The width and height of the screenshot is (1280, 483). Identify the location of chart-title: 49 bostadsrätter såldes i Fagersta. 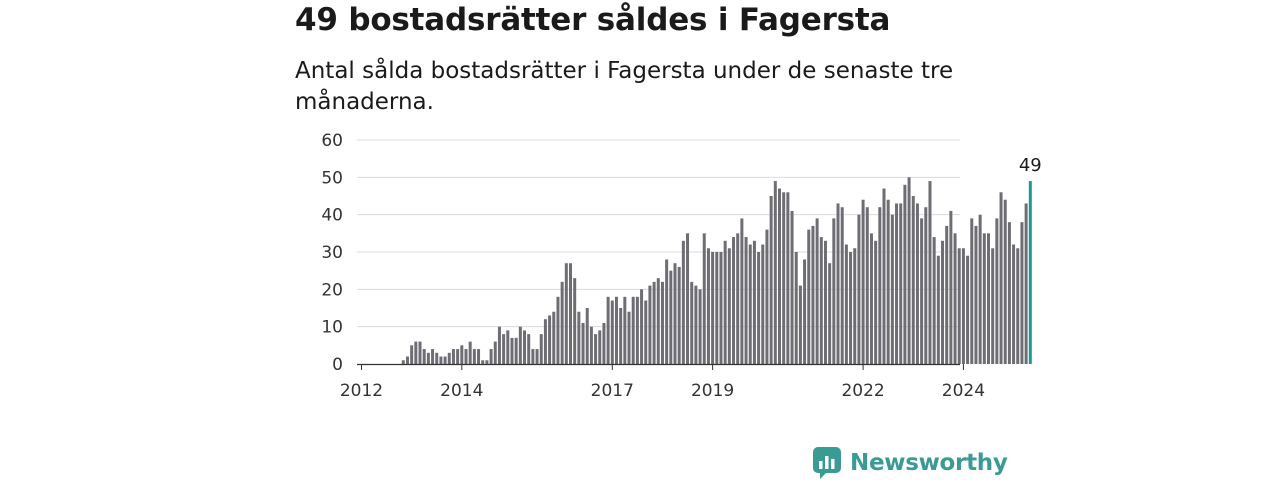
(593, 20).